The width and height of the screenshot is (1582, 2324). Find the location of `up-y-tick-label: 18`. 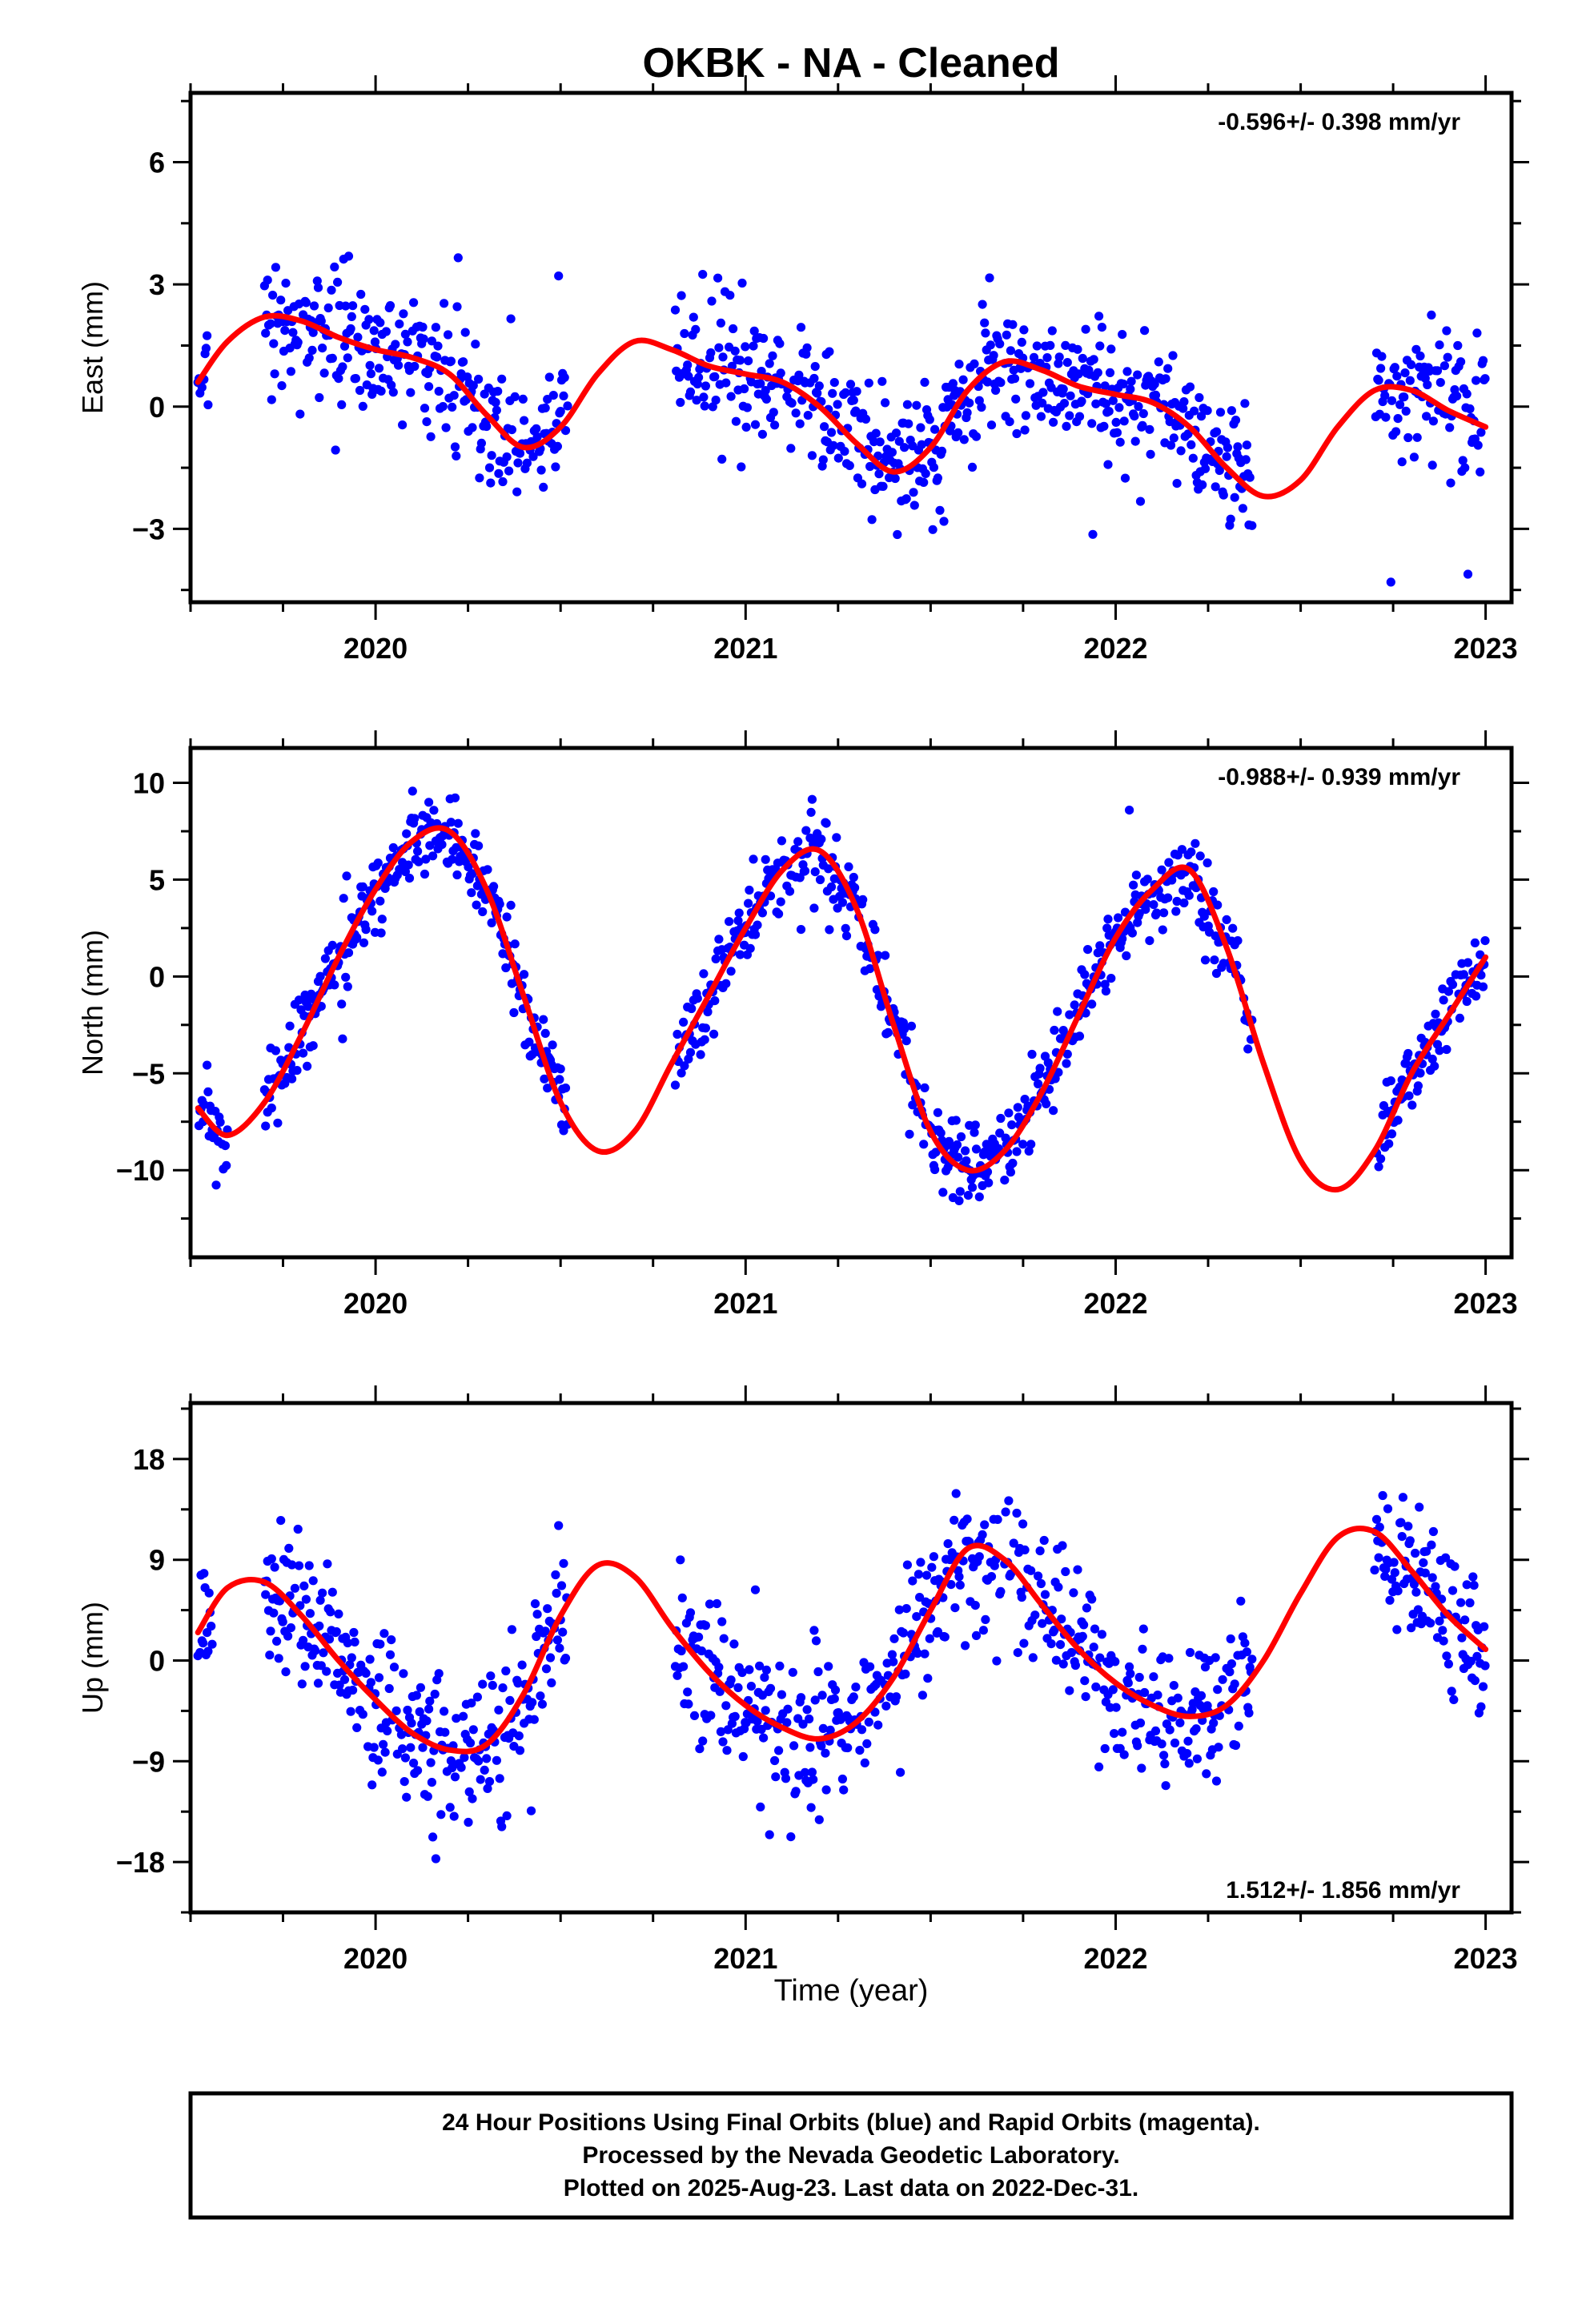

up-y-tick-label: 18 is located at coordinates (149, 1459).